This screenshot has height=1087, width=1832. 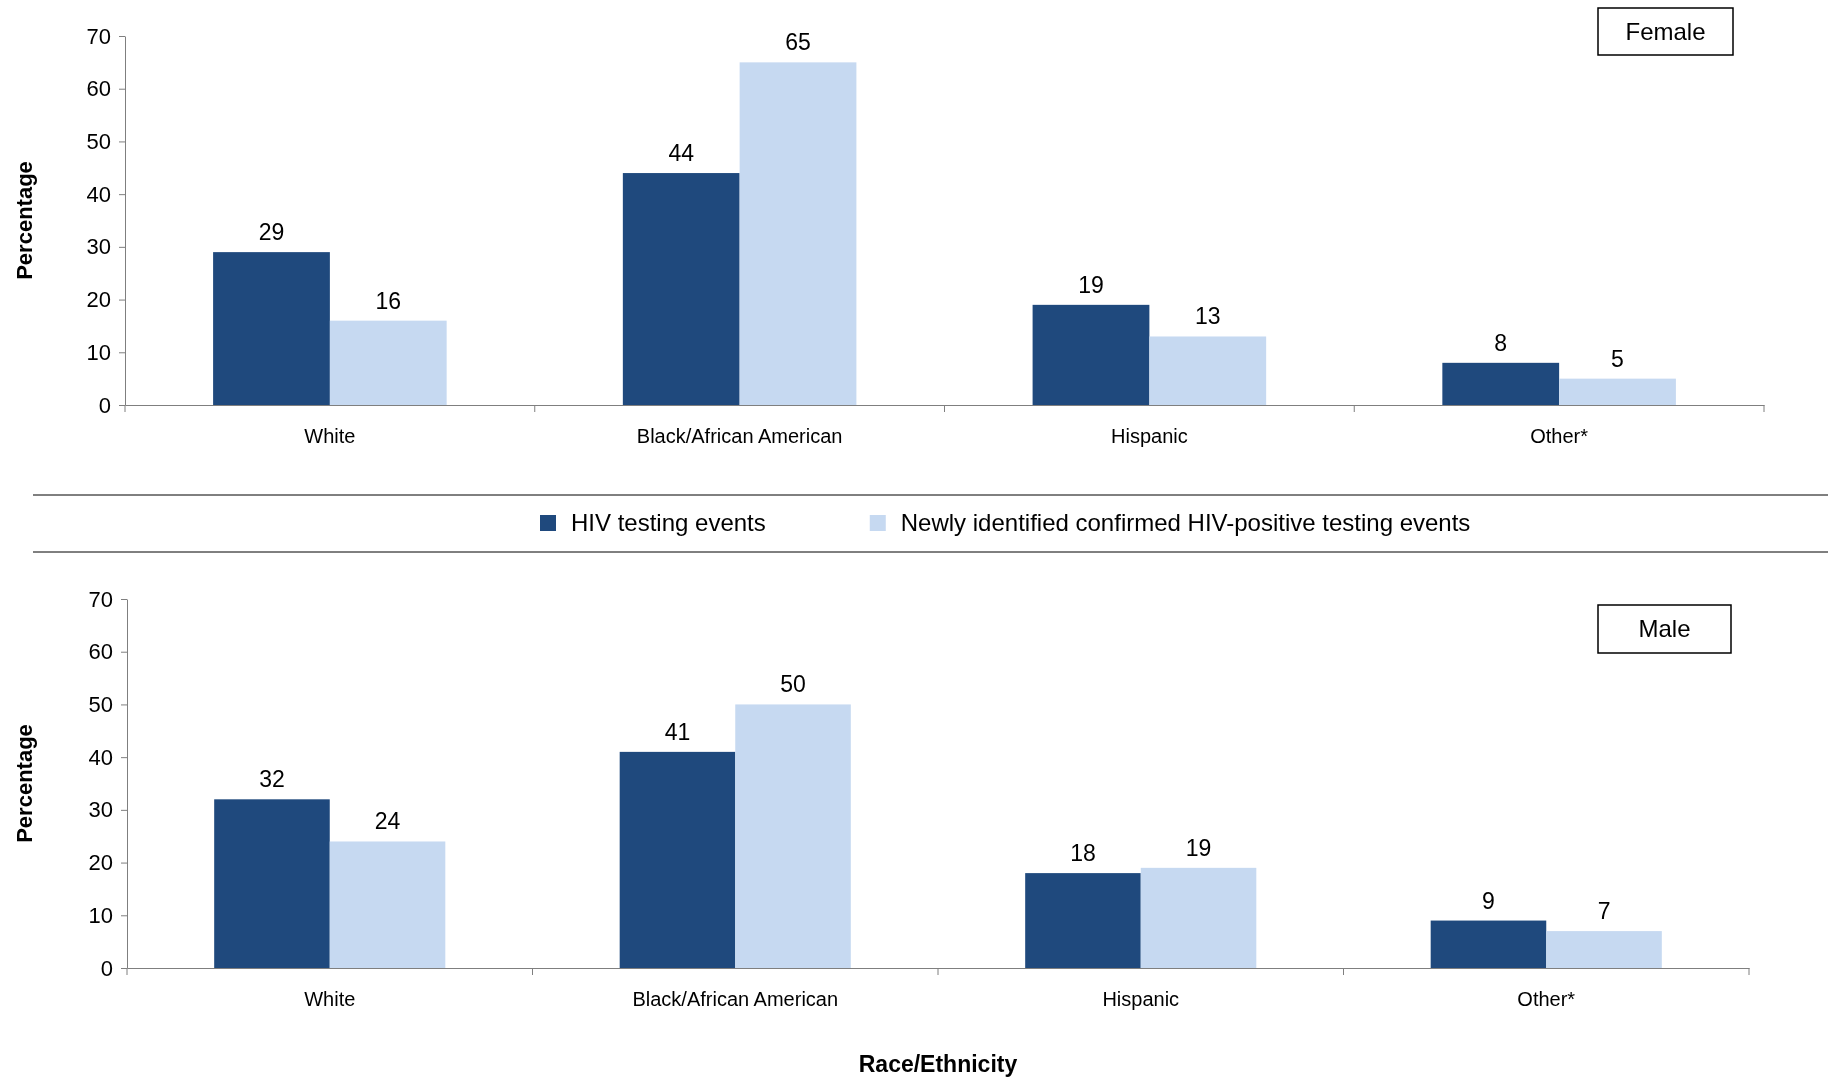 What do you see at coordinates (668, 522) in the screenshot?
I see `legend-label: HIV testing events` at bounding box center [668, 522].